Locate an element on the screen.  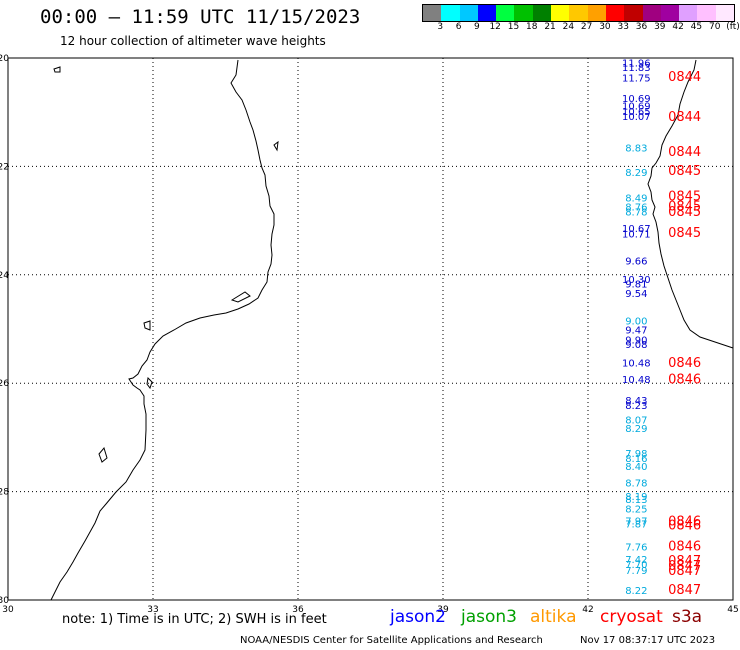
wave-height-value: 7.97 is located at coordinates (636, 521).